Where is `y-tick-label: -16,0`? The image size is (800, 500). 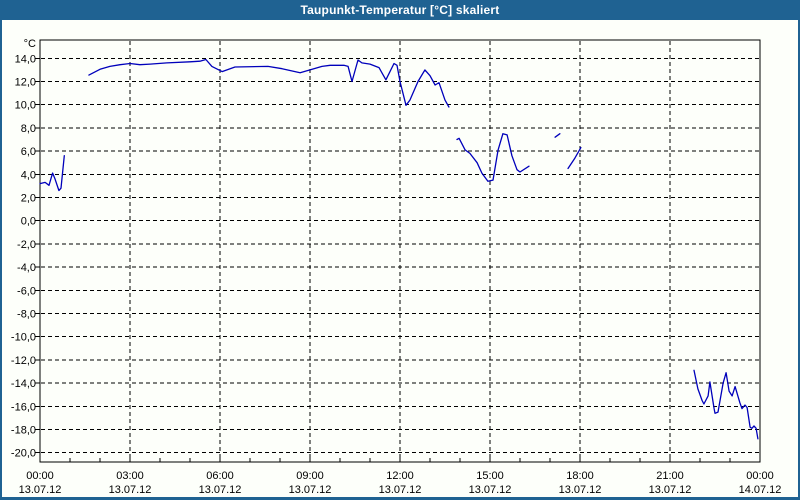 y-tick-label: -16,0 is located at coordinates (23, 407).